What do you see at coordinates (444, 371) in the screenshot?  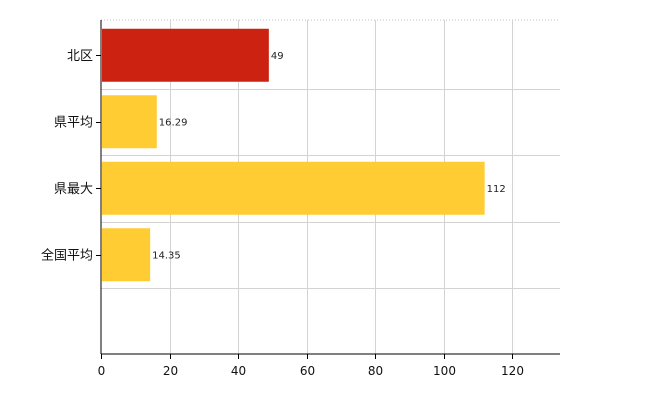 I see `x-tick-label: 100` at bounding box center [444, 371].